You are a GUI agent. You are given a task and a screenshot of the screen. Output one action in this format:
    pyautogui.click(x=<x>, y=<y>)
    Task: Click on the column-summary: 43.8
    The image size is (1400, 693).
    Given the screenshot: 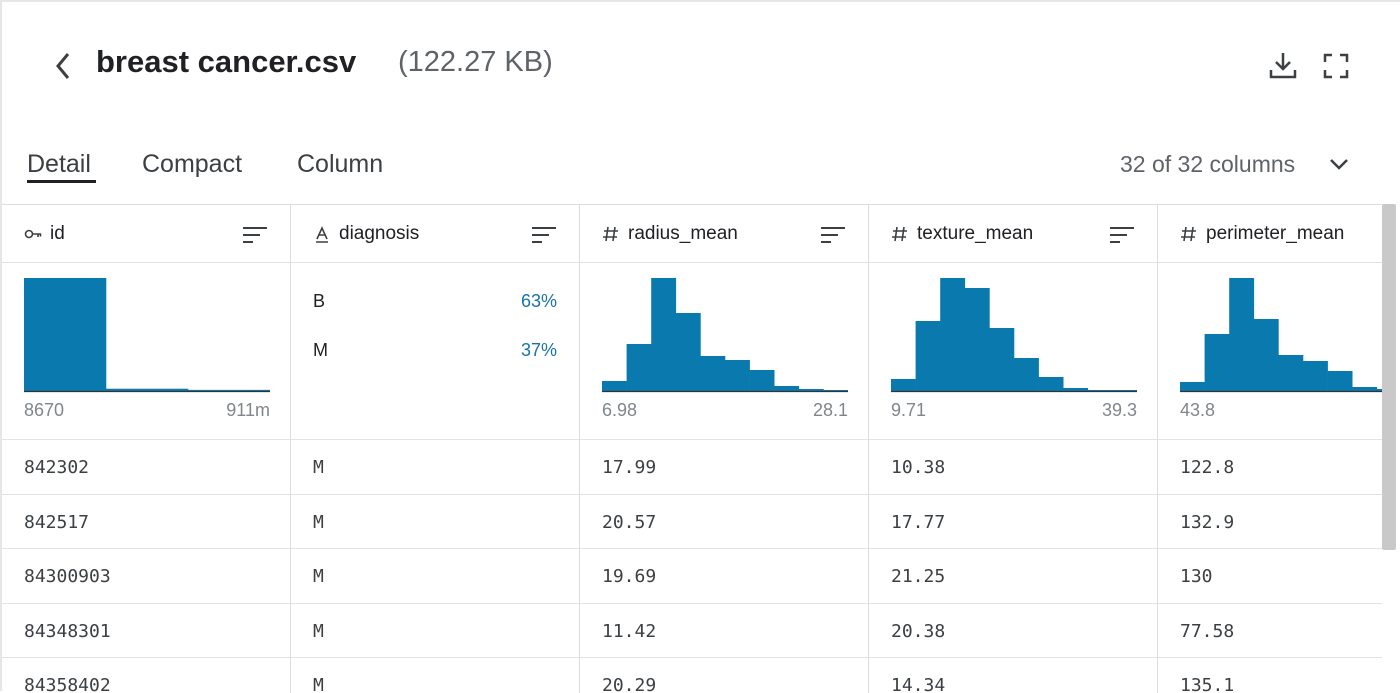 What is the action you would take?
    pyautogui.click(x=1270, y=351)
    